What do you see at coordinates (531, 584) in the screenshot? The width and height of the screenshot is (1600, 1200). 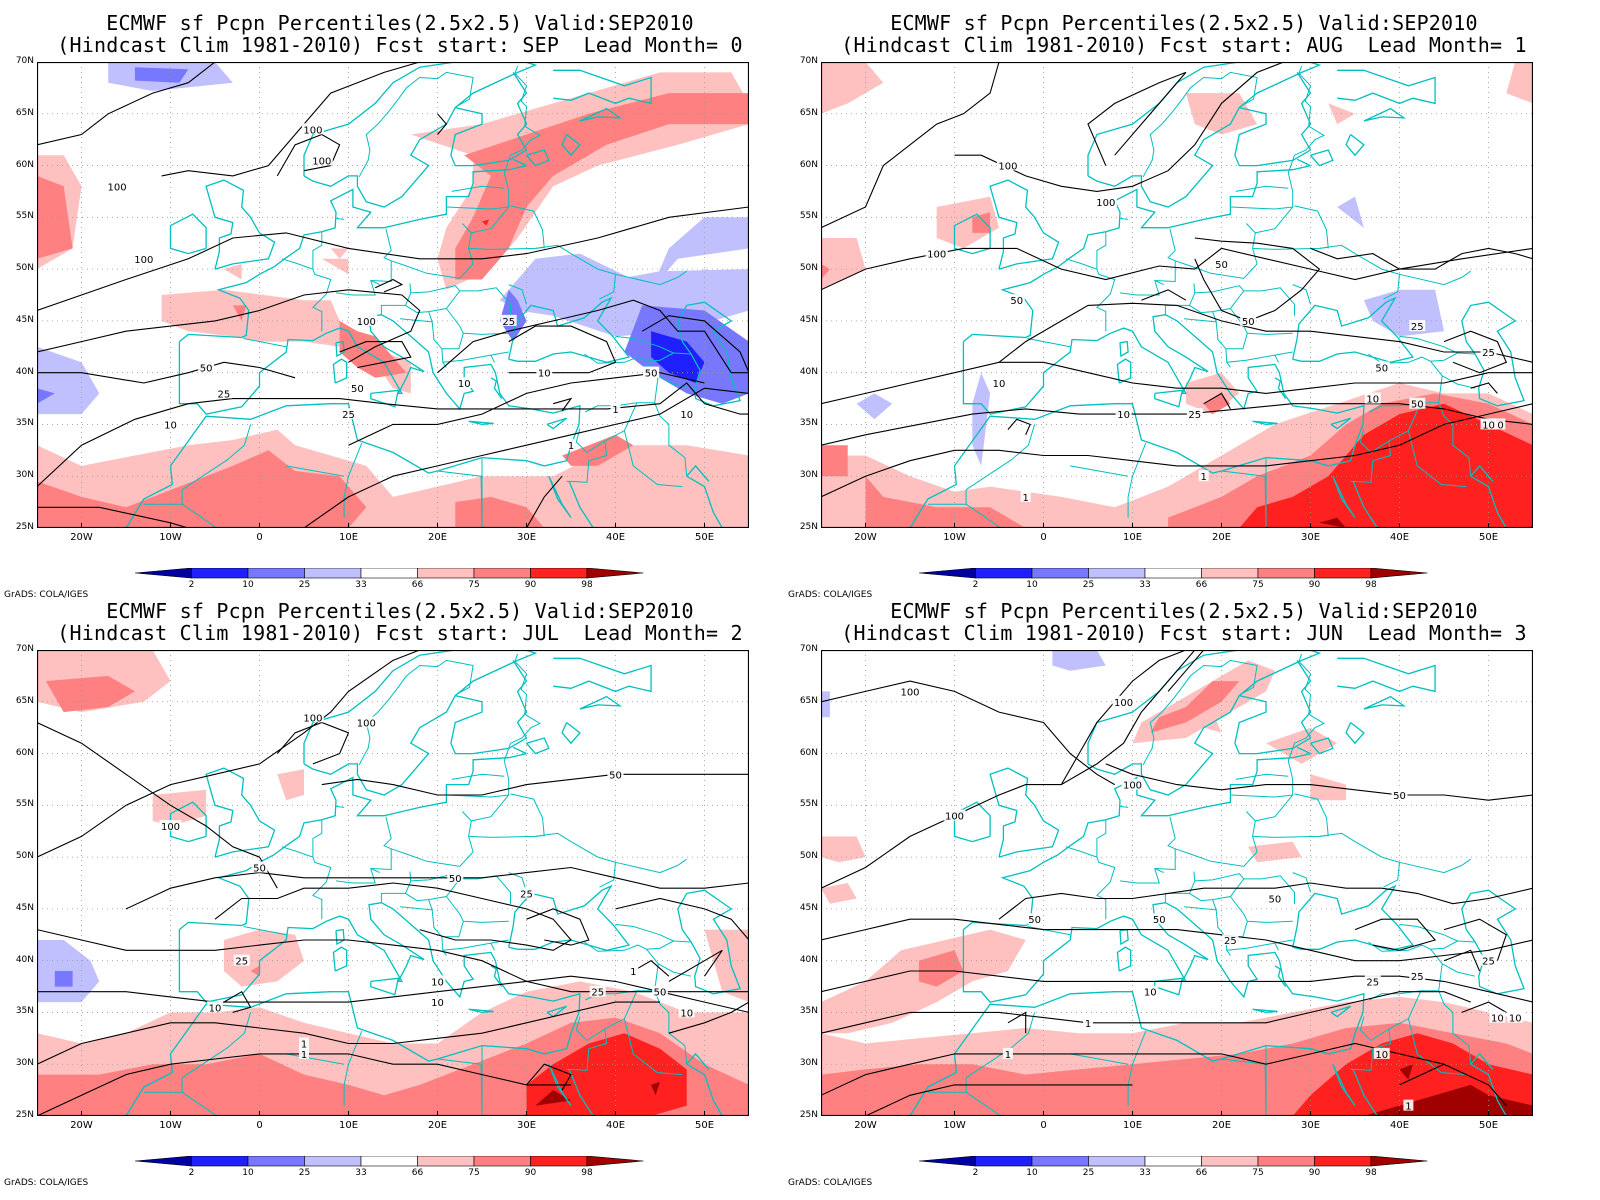 I see `colorbar-label: 90` at bounding box center [531, 584].